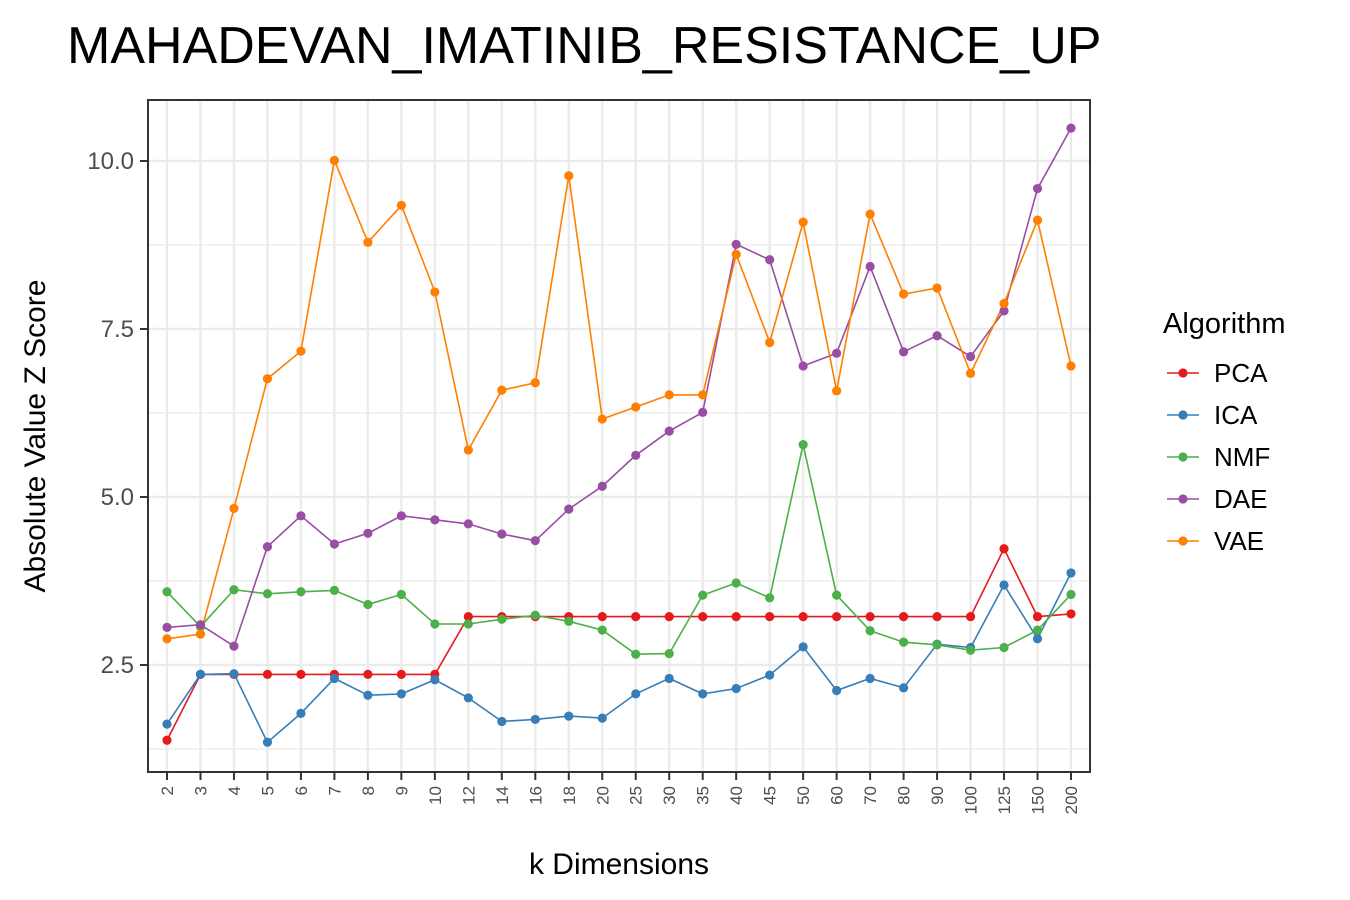 Image resolution: width=1350 pixels, height=900 pixels. Describe the element at coordinates (334, 790) in the screenshot. I see `x-tick-label: 7` at that location.